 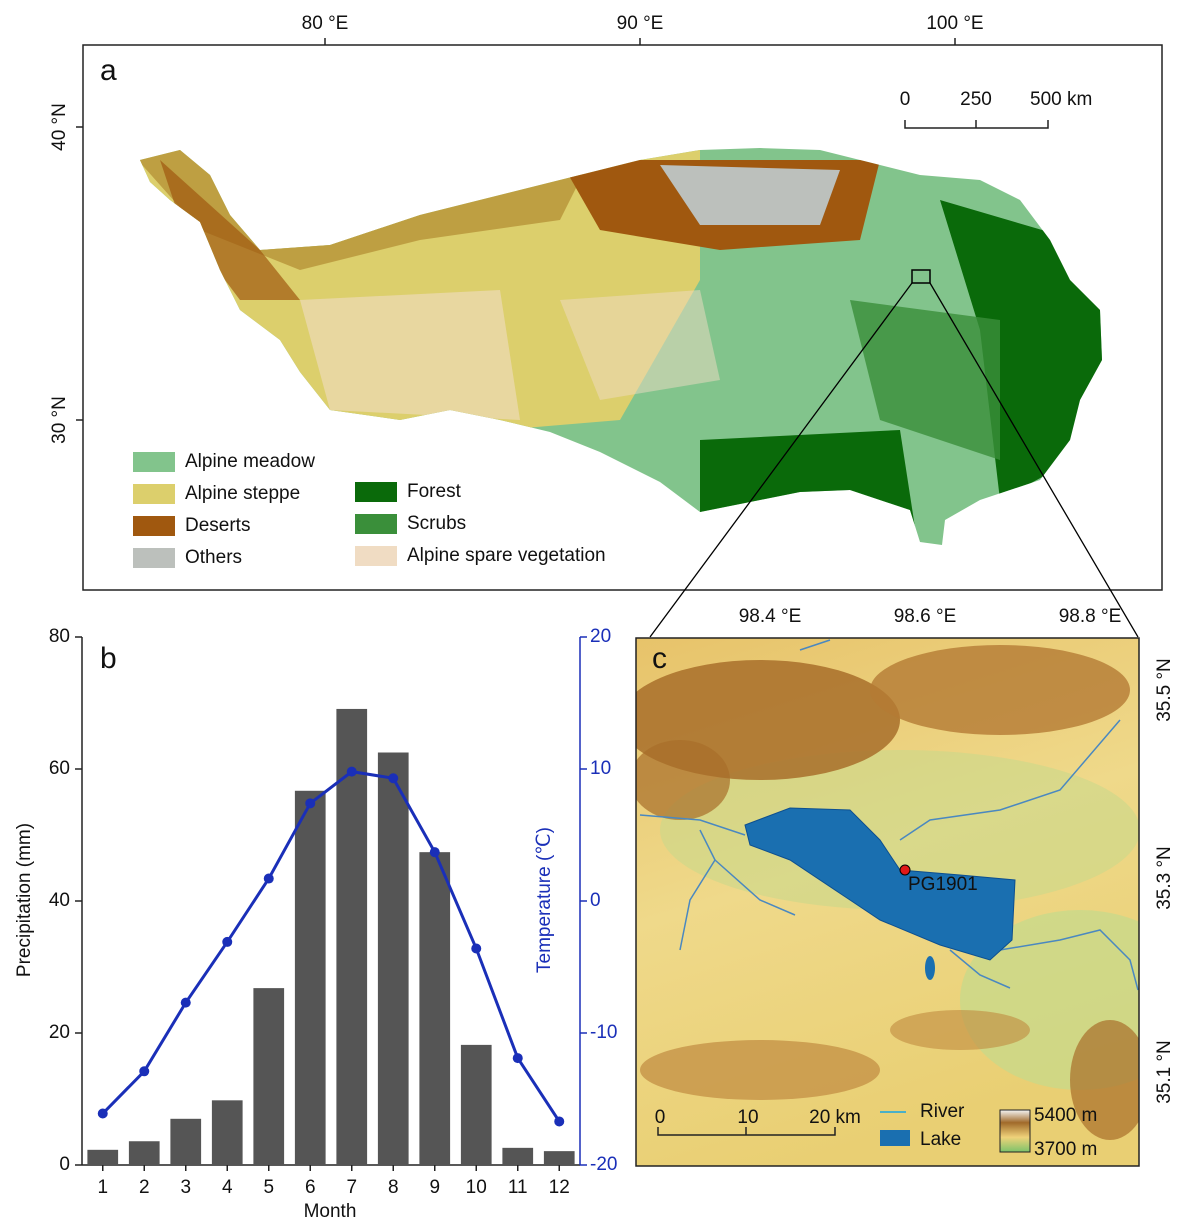 What do you see at coordinates (393, 1187) in the screenshot?
I see `x-tick-label: 8` at bounding box center [393, 1187].